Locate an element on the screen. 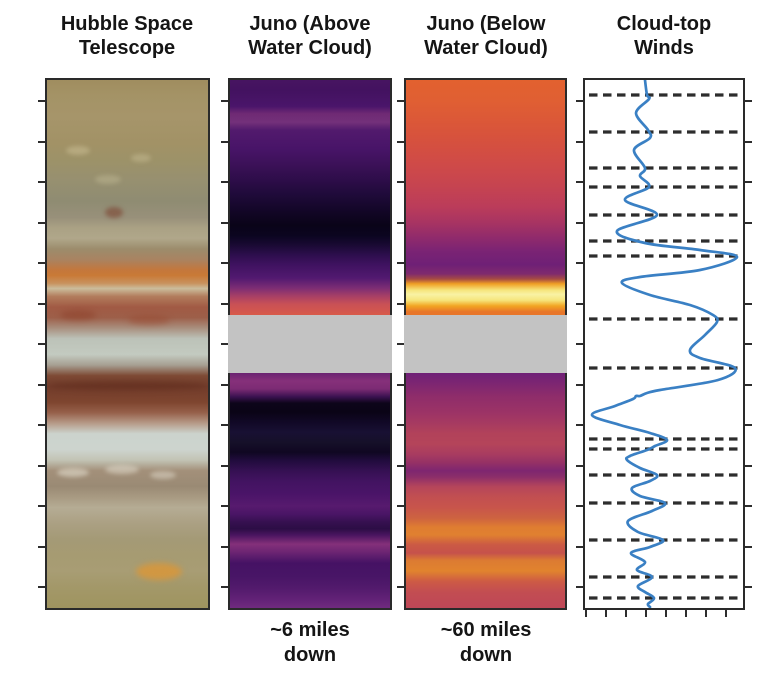  hubble-feature-orange-oval is located at coordinates (158, 572).